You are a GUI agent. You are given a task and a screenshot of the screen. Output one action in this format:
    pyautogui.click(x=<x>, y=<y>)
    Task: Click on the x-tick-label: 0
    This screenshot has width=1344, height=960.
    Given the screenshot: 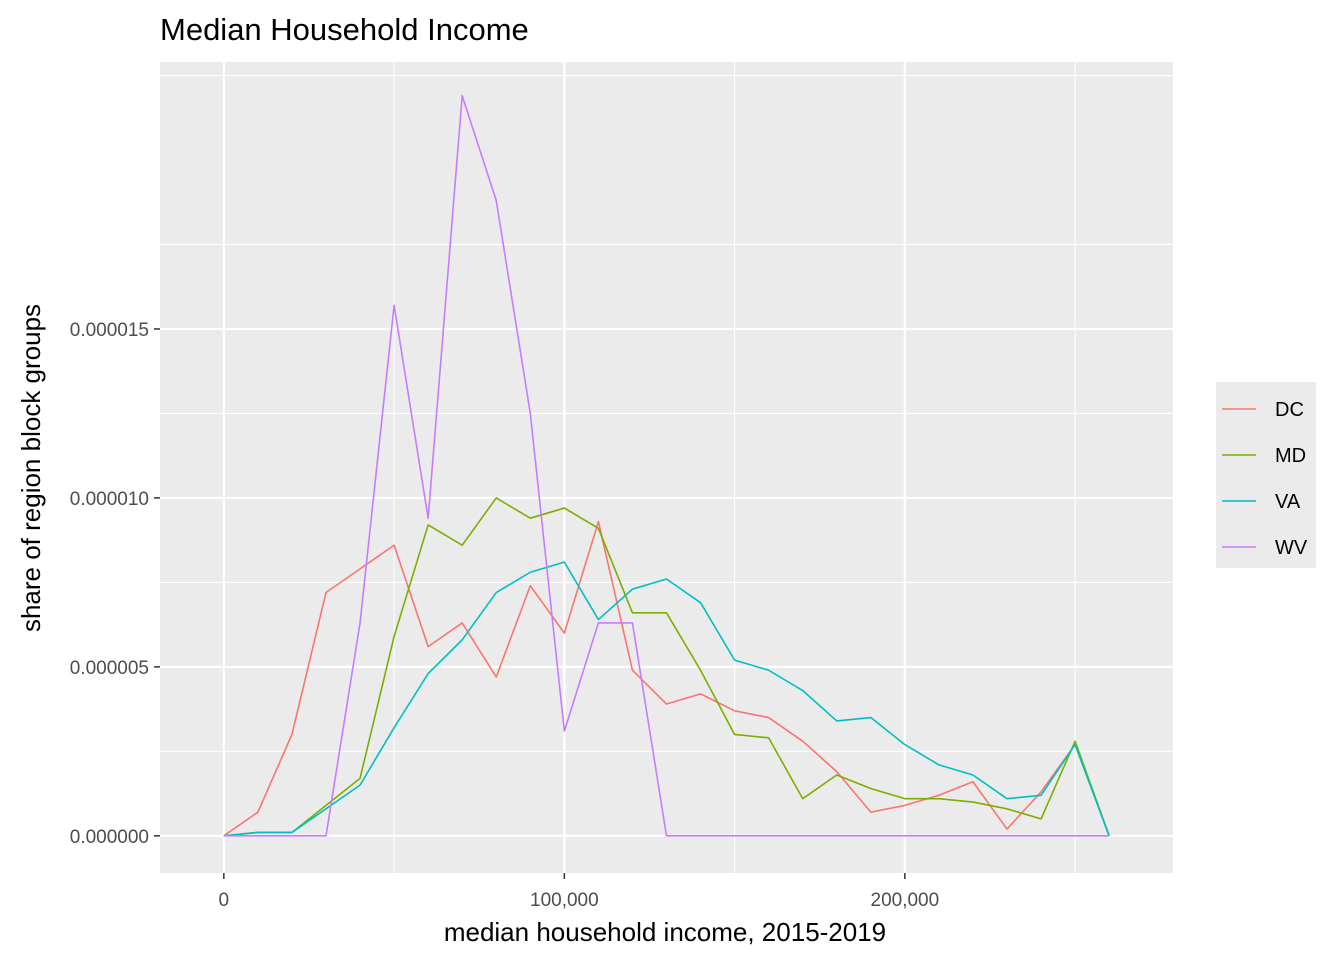 What is the action you would take?
    pyautogui.click(x=224, y=900)
    